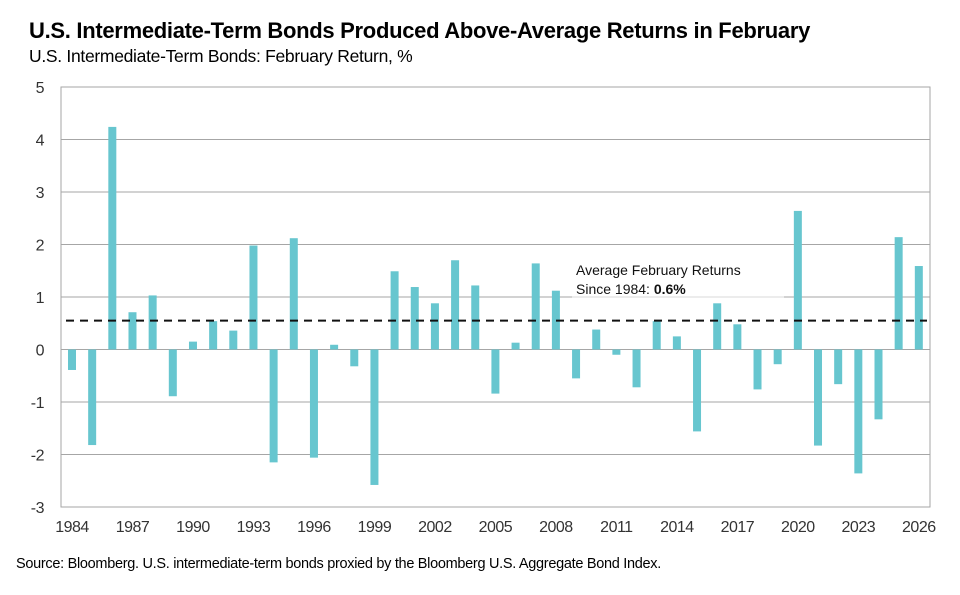  Describe the element at coordinates (40, 141) in the screenshot. I see `y-tick-label: 4` at that location.